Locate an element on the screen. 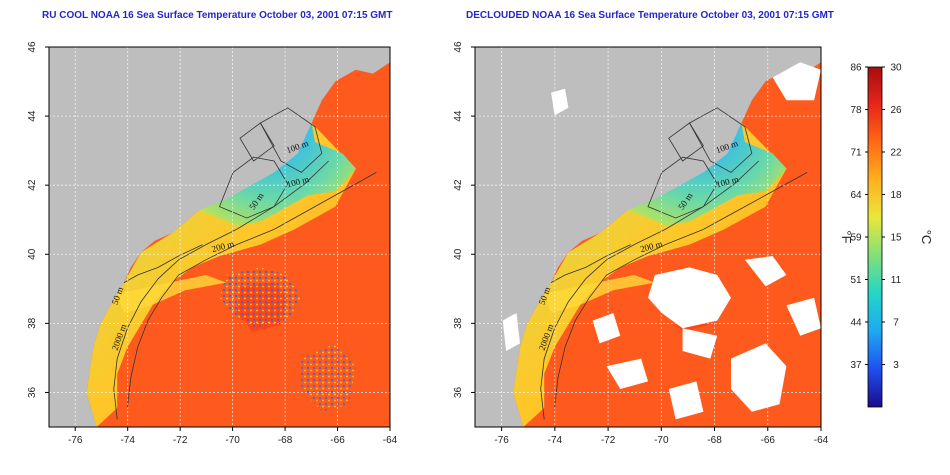  map-right-y-tick-label: 40 is located at coordinates (458, 254).